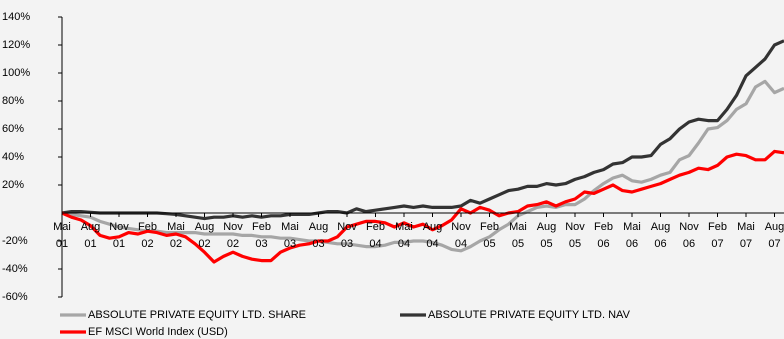  Describe the element at coordinates (16, 17) in the screenshot. I see `y-tick-label: 140%` at that location.